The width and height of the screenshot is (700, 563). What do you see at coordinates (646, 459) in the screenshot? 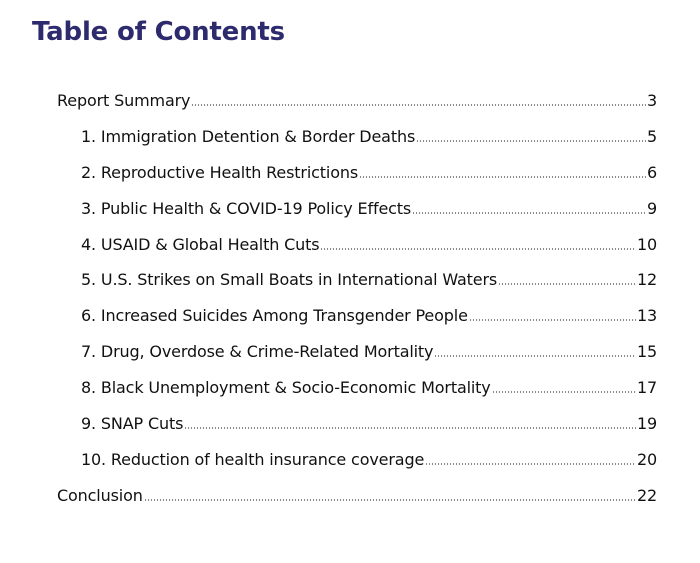
I see `toc-entry-page-number: 20` at bounding box center [646, 459].